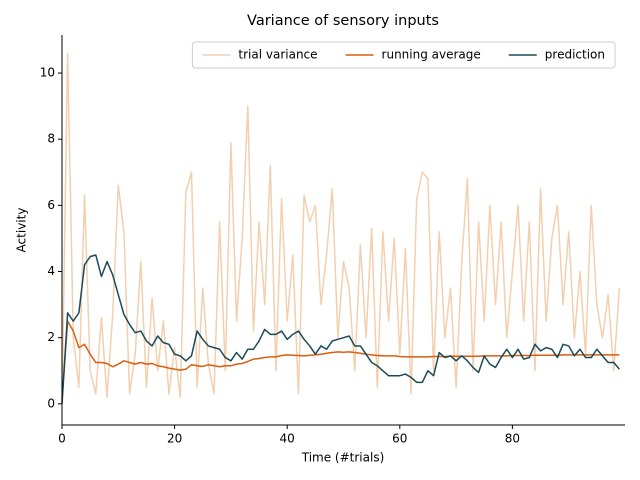  What do you see at coordinates (51, 337) in the screenshot?
I see `y-tick-label: 2` at bounding box center [51, 337].